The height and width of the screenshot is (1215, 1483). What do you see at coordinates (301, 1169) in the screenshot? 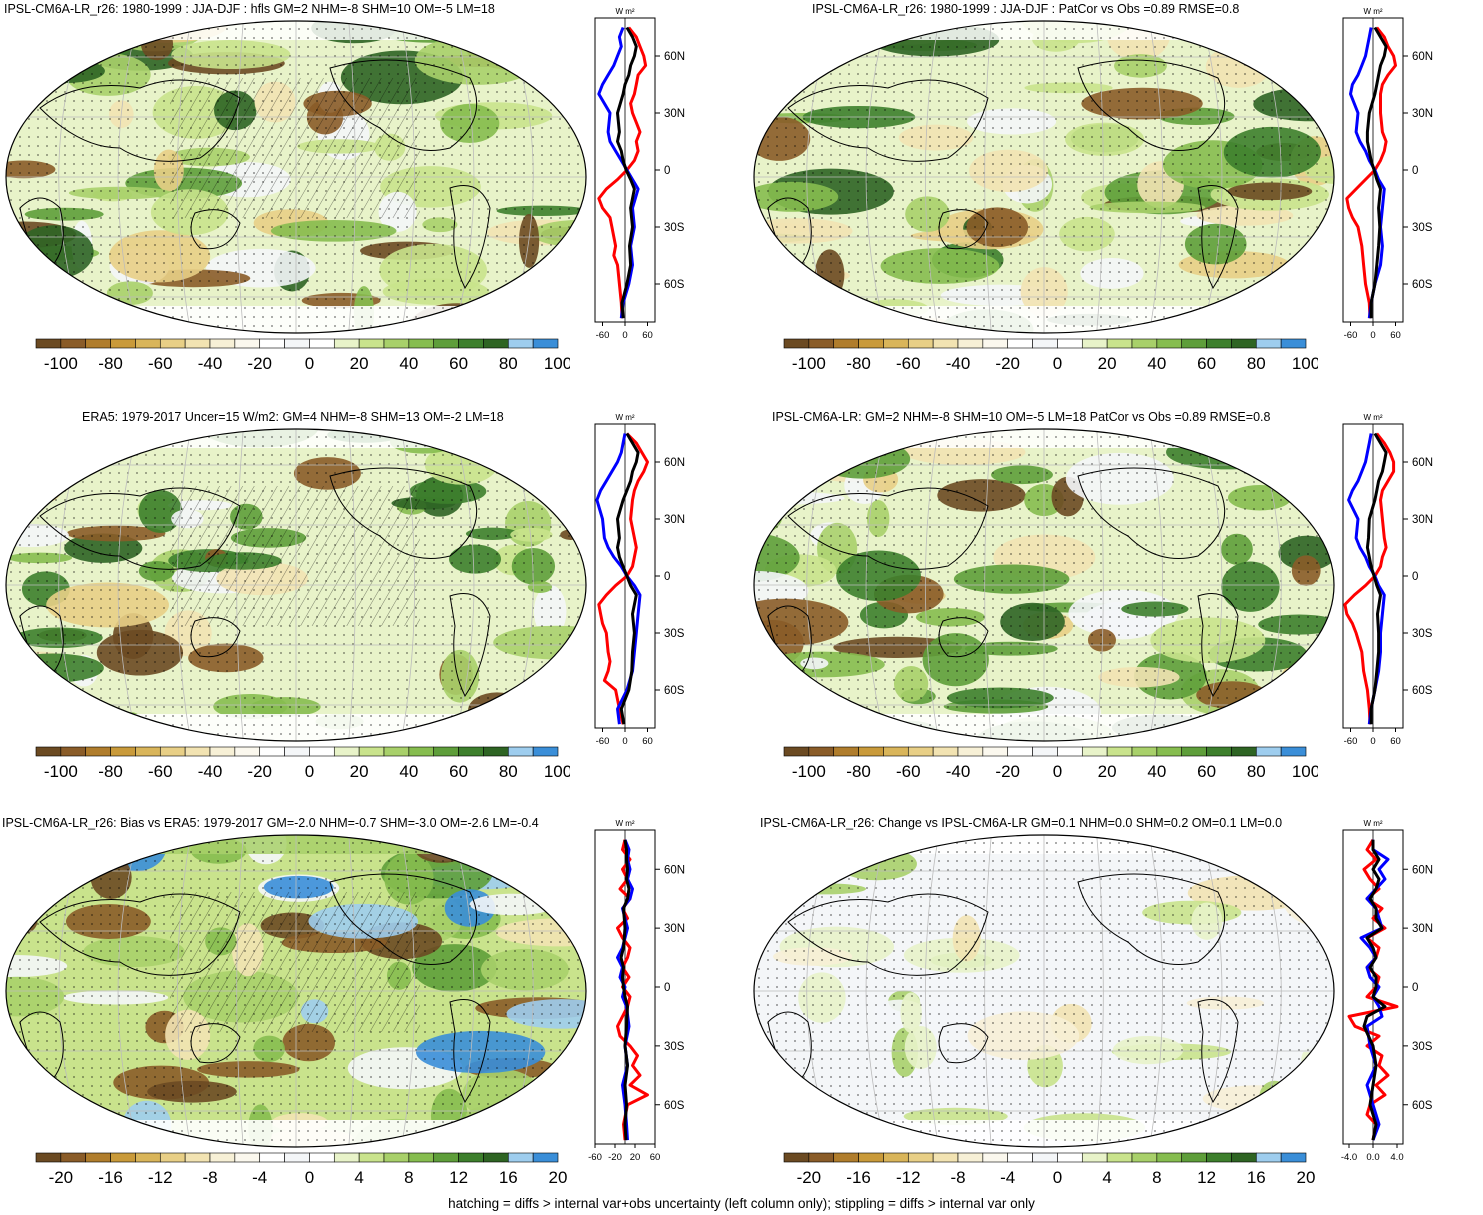
I see `colorbar: -20 -16 -12 -8 -4 0 4 8 12 16 20` at bounding box center [301, 1169].